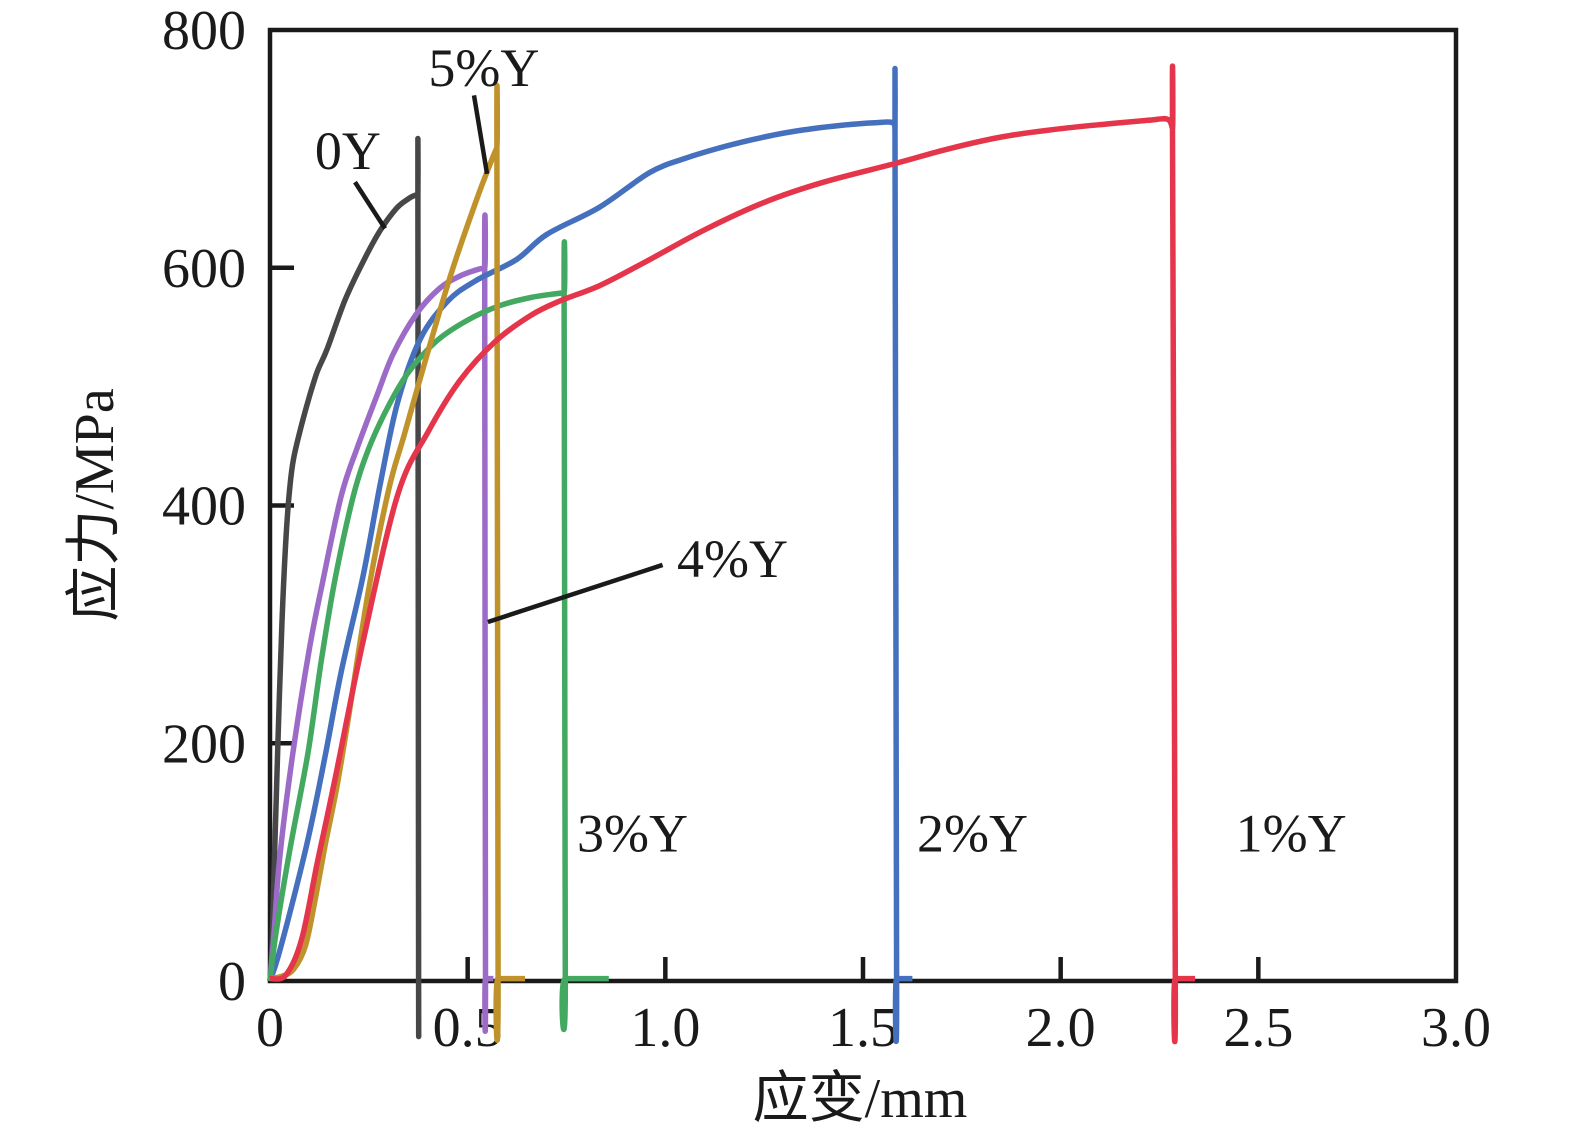 The image size is (1575, 1138). What do you see at coordinates (468, 1028) in the screenshot?
I see `x-tick-label-0.5: 0.5` at bounding box center [468, 1028].